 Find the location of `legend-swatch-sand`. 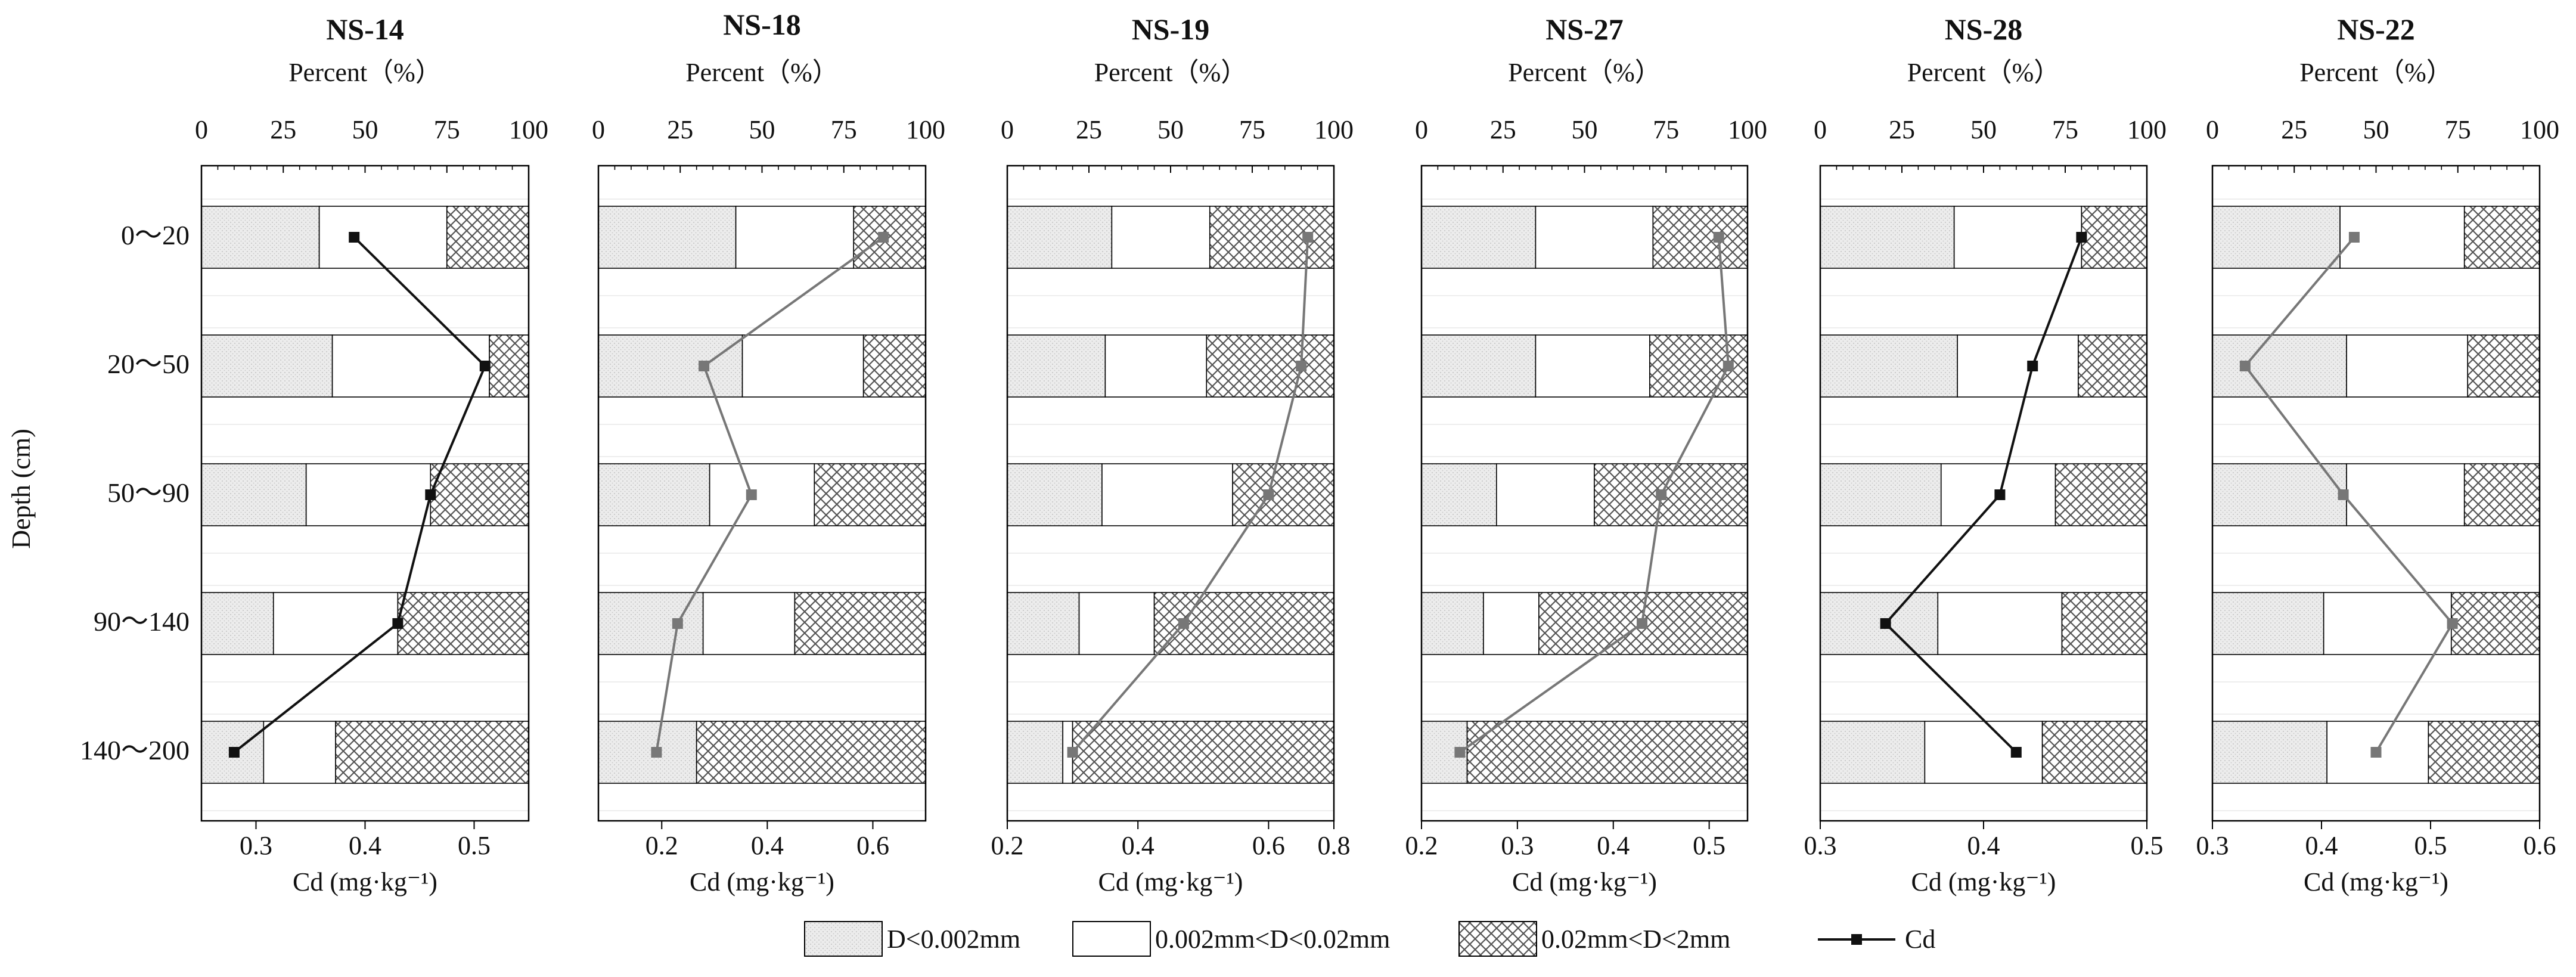

legend-swatch-sand is located at coordinates (1498, 939).